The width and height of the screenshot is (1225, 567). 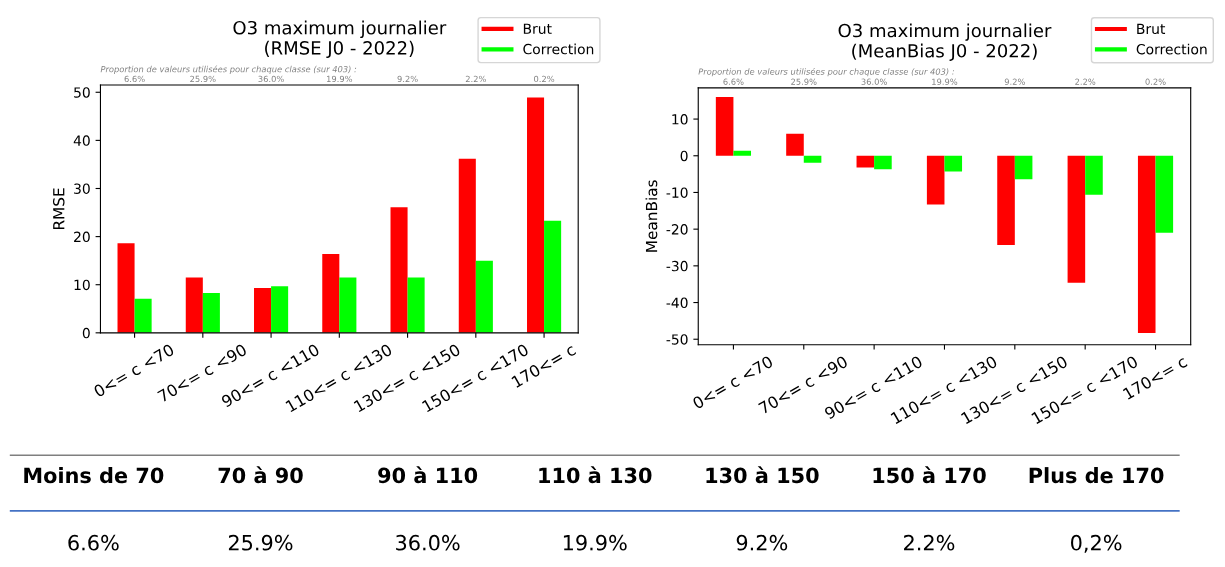 I want to click on category-label: Moins de 70, so click(x=94, y=475).